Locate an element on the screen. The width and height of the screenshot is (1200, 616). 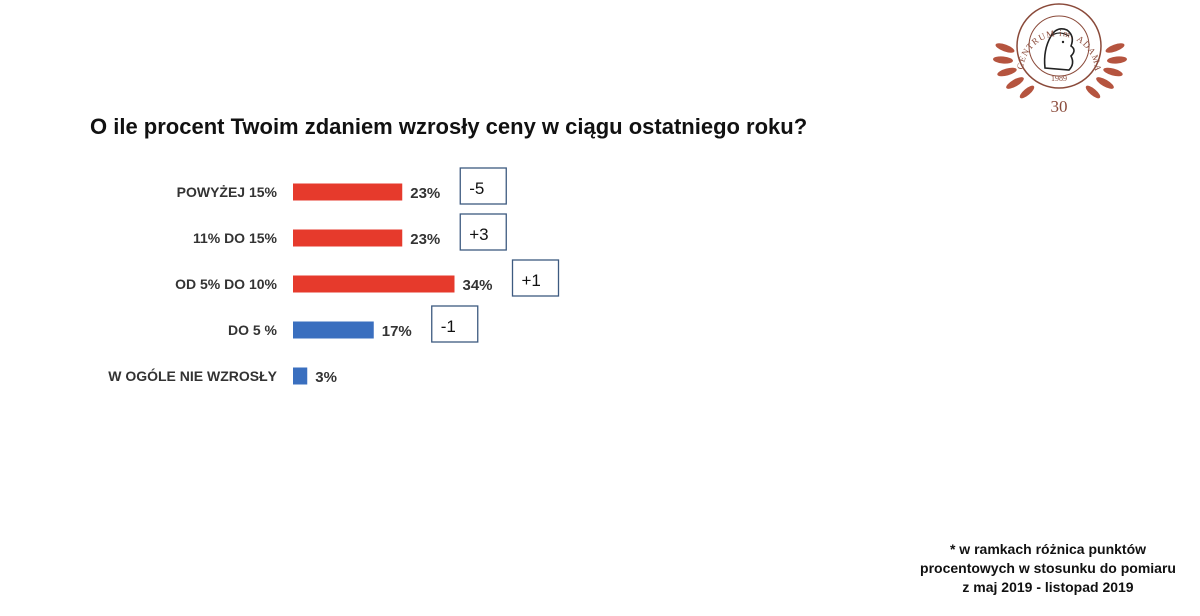
bar-od-5pct-do-10pct is located at coordinates (374, 284).